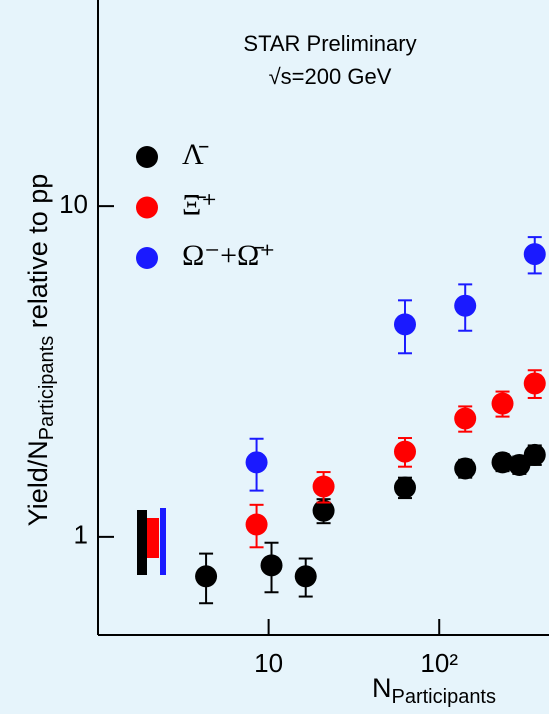 This screenshot has width=549, height=714. Describe the element at coordinates (329, 43) in the screenshot. I see `annotation: STAR Preliminary` at that location.